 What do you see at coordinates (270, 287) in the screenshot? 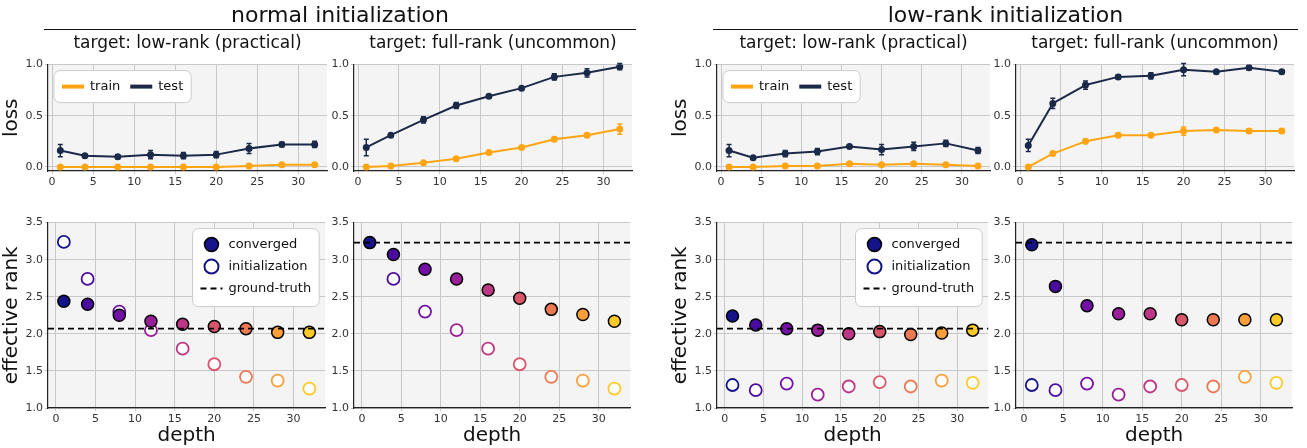
I see `legend-label: ground-truth` at bounding box center [270, 287].